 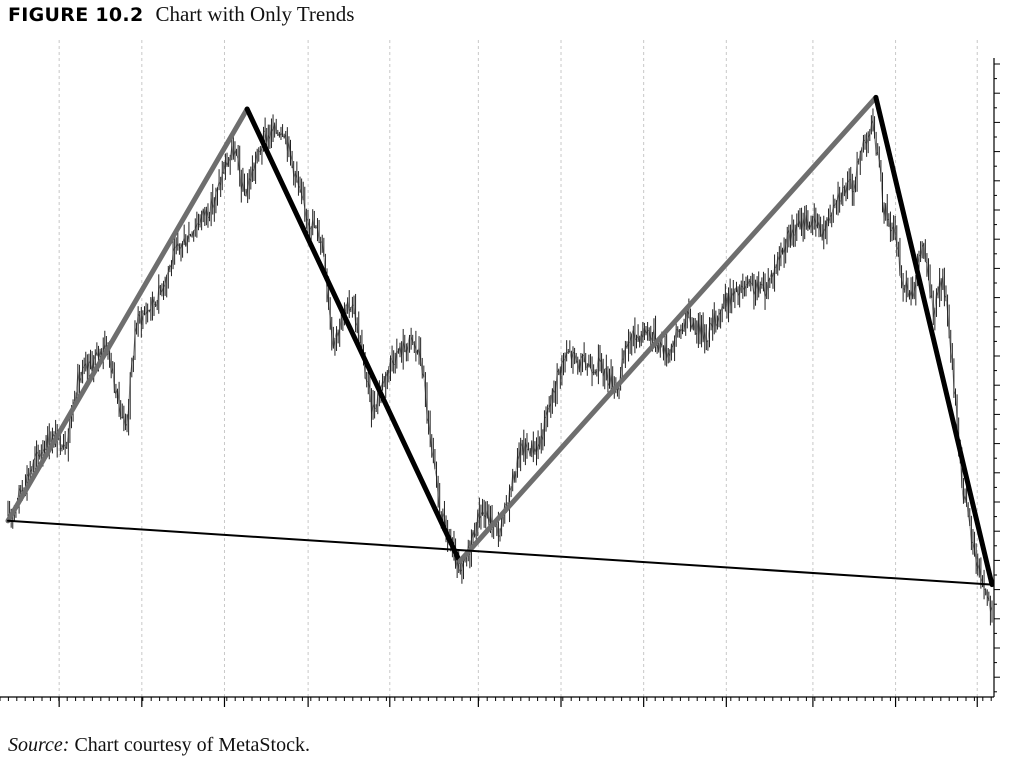 What do you see at coordinates (39, 745) in the screenshot?
I see `source-prefix: Source:` at bounding box center [39, 745].